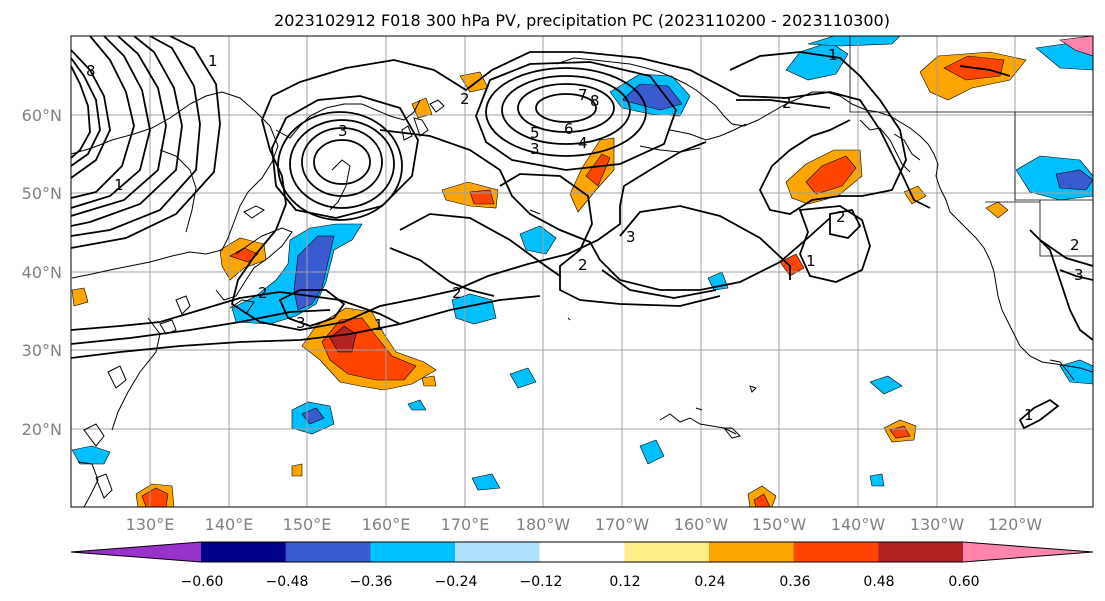 The width and height of the screenshot is (1105, 601). Describe the element at coordinates (465, 524) in the screenshot. I see `lon-label: 170°E` at that location.